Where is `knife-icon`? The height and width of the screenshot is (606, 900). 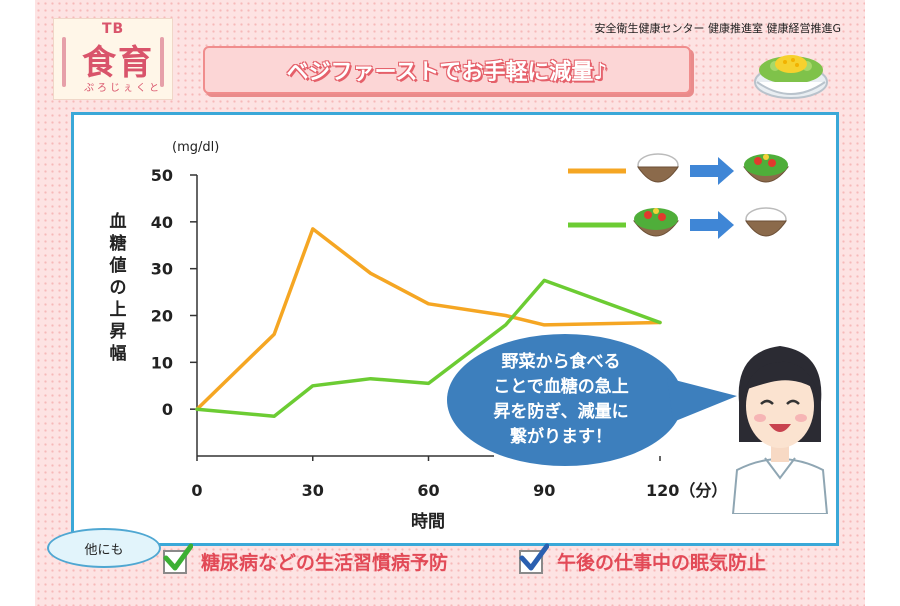 knife-icon is located at coordinates (162, 62).